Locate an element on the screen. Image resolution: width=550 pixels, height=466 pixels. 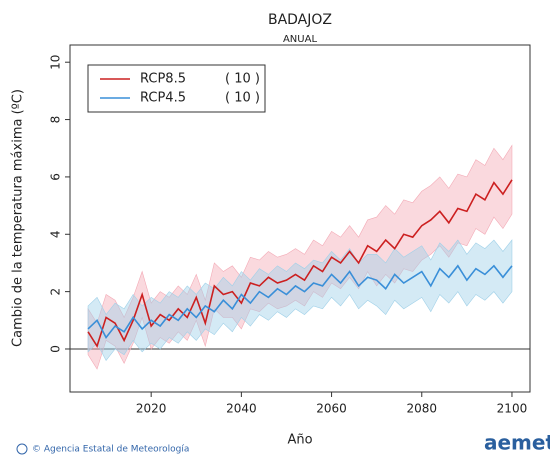
logo: aemet is located at coordinates (517, 443).